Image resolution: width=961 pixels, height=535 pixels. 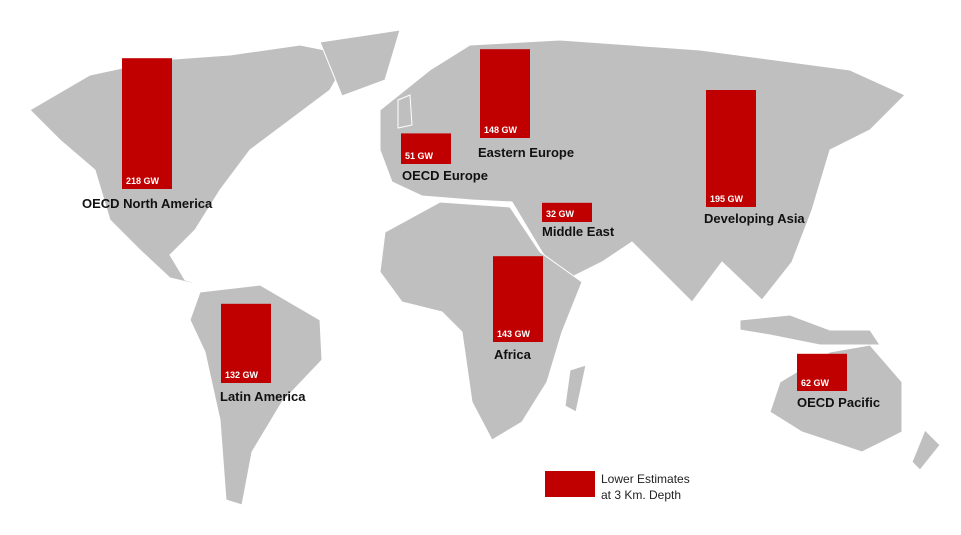 What do you see at coordinates (810, 330) in the screenshot?
I see `indonesia` at bounding box center [810, 330].